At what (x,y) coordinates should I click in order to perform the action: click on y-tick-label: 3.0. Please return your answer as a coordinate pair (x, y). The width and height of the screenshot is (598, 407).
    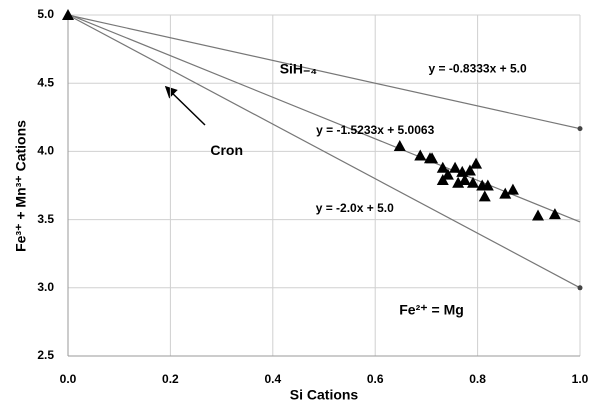
    Looking at the image, I should click on (45, 287).